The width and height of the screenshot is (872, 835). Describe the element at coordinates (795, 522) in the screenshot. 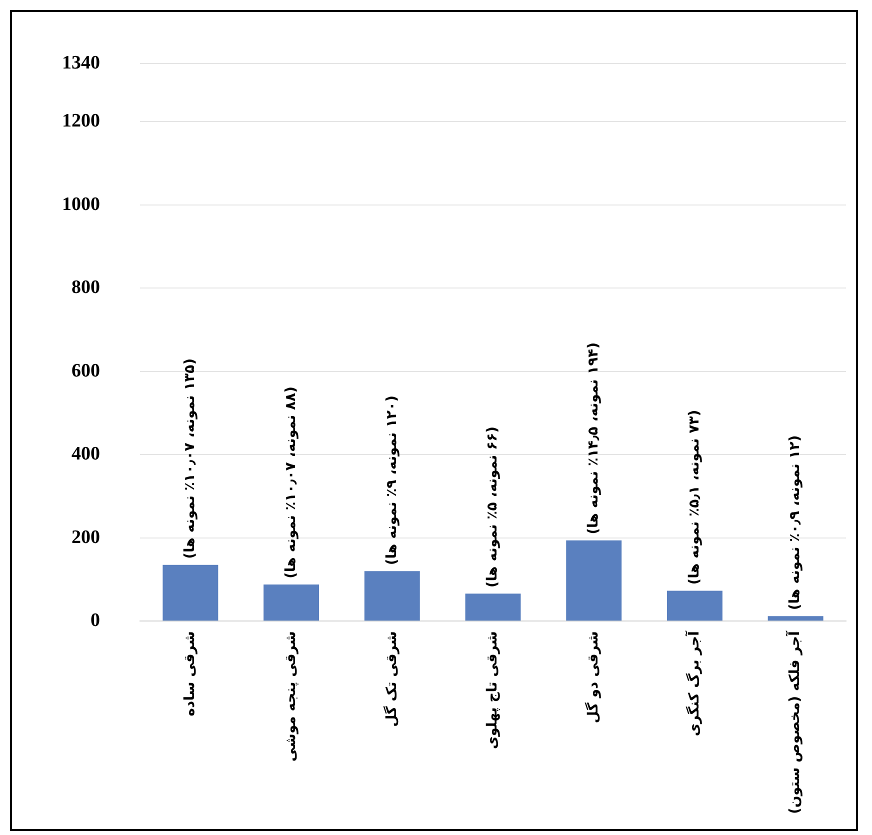

I see `data-label: (۱۲ نمونه، ۰٫۹٪ نمونه ها)` at that location.